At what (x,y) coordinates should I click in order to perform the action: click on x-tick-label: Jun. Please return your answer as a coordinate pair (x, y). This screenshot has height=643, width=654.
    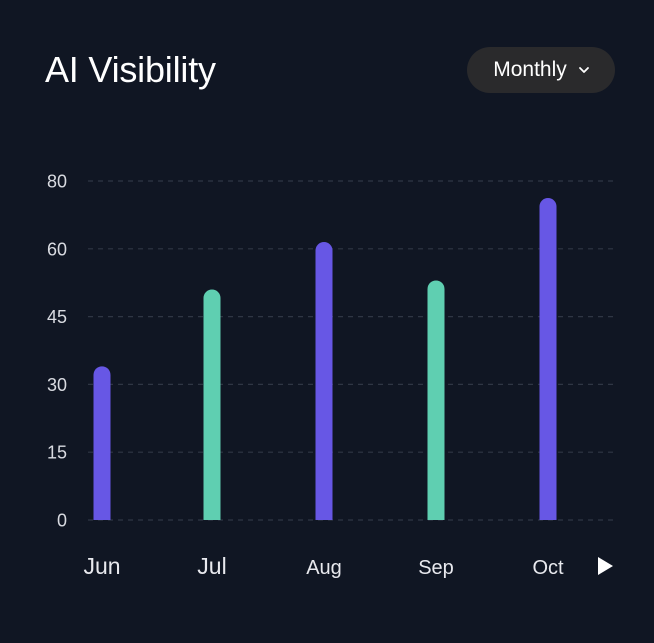
    Looking at the image, I should click on (101, 566).